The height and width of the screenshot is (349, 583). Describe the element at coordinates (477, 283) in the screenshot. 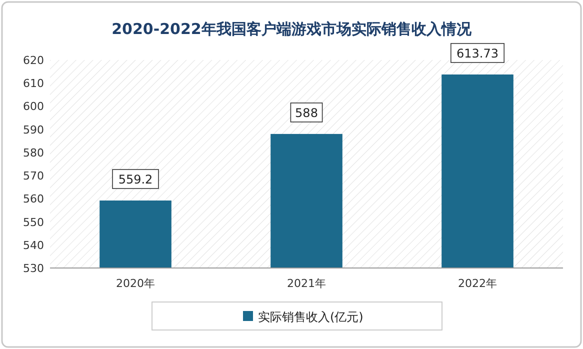

I see `x-tick-label: 2022年` at that location.